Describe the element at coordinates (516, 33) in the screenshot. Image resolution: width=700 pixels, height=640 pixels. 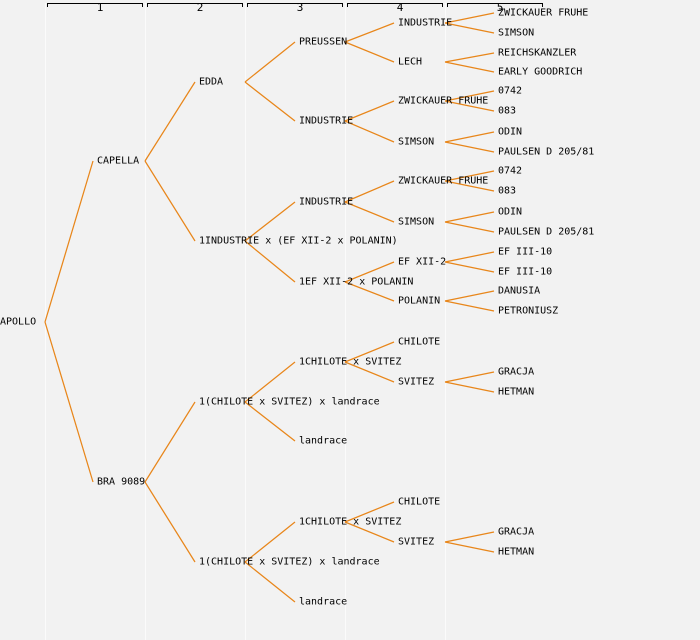
I see `node-simson-t: SIMSON` at that location.